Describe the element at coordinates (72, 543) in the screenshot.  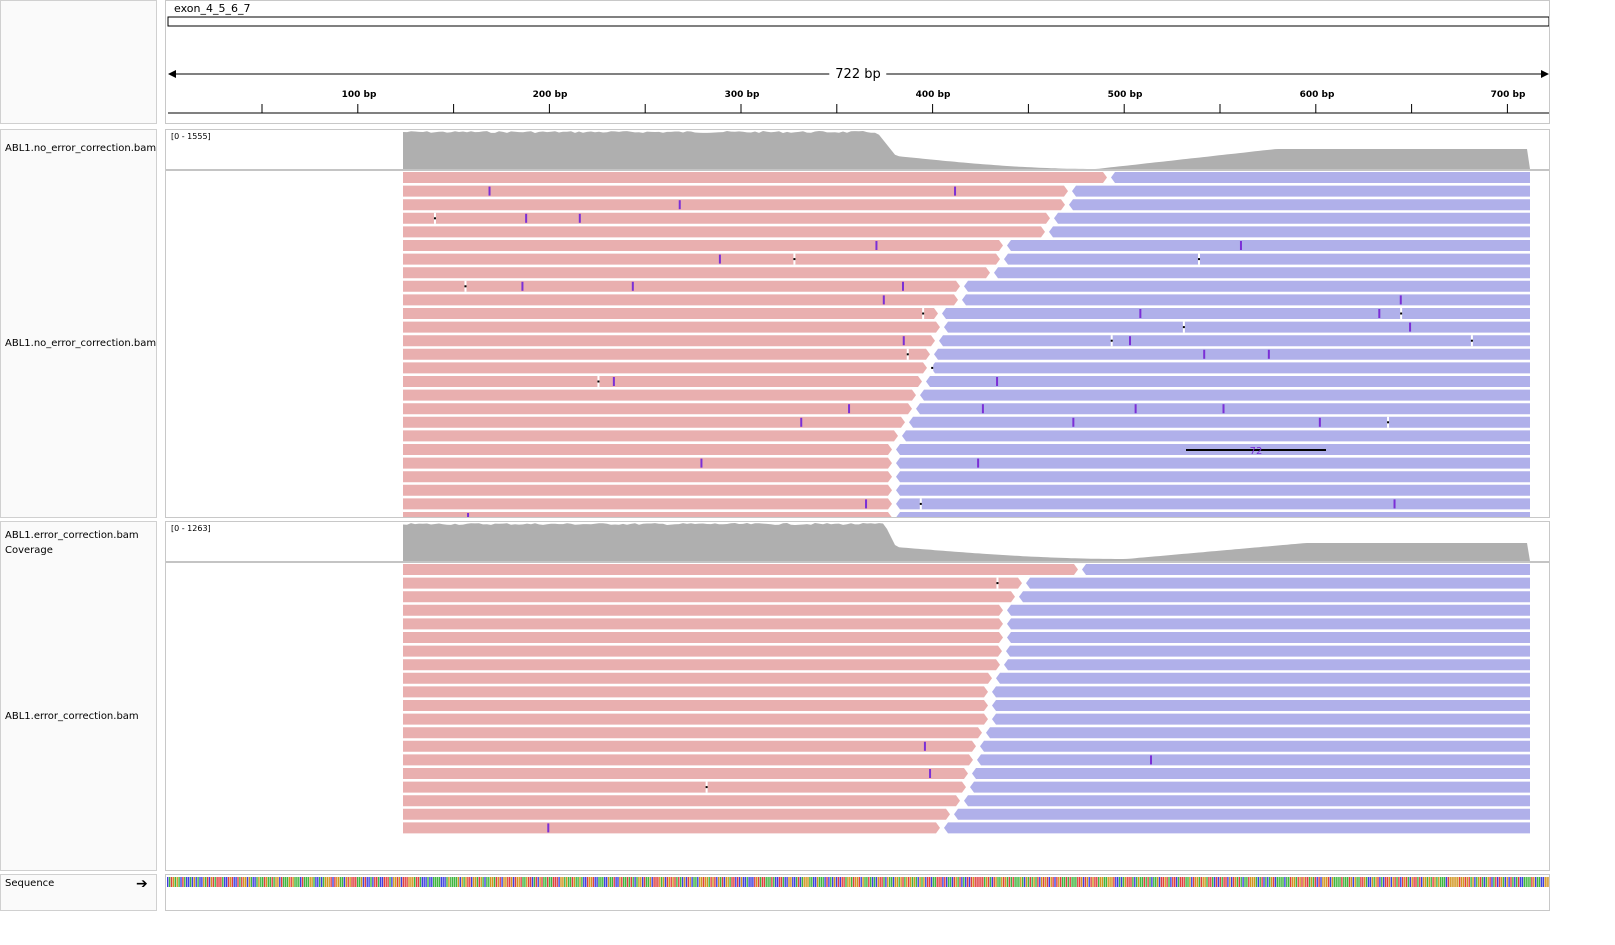
I see `coverage-track-name: ABL1.error_correction.bam Coverage` at that location.